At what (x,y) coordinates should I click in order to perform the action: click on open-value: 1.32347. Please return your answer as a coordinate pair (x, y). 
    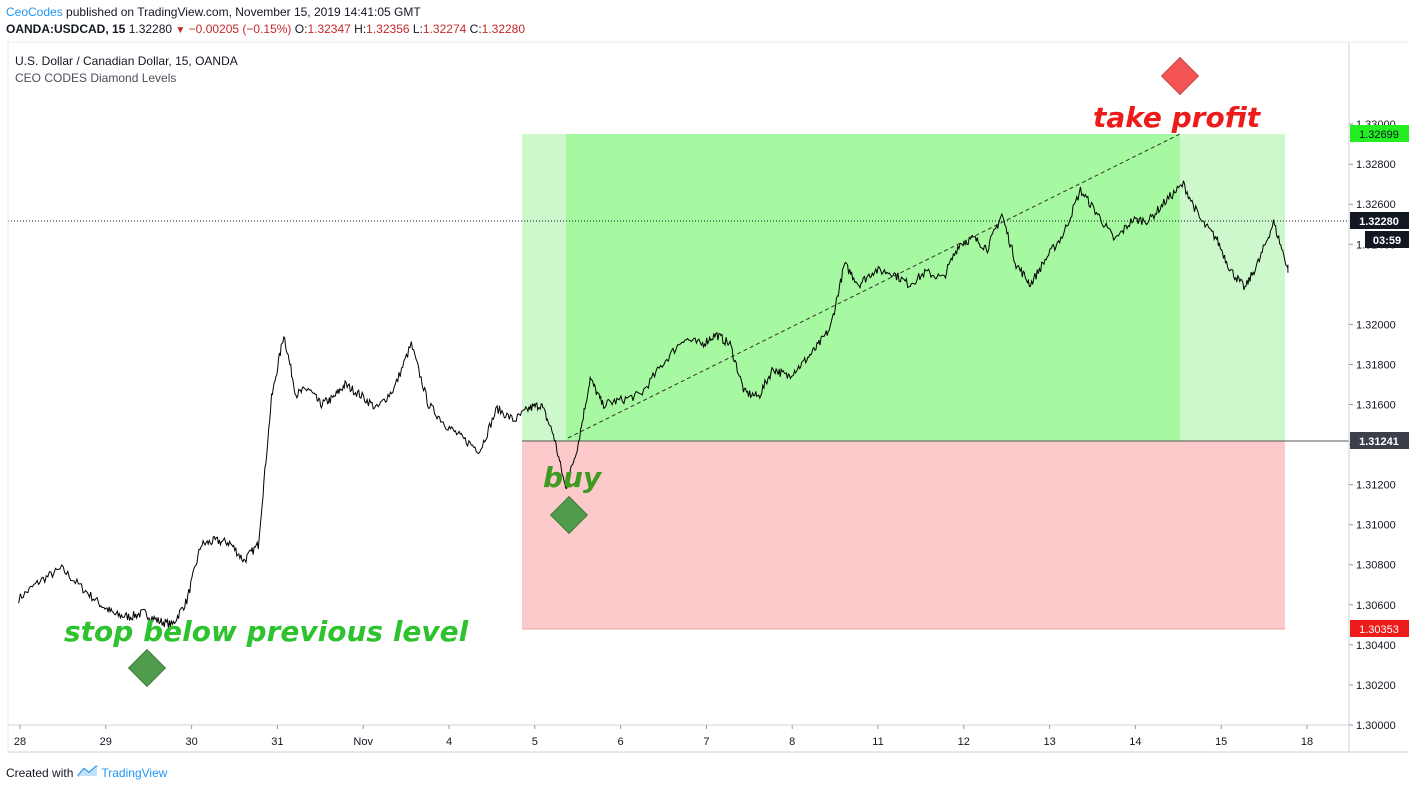
    Looking at the image, I should click on (329, 29).